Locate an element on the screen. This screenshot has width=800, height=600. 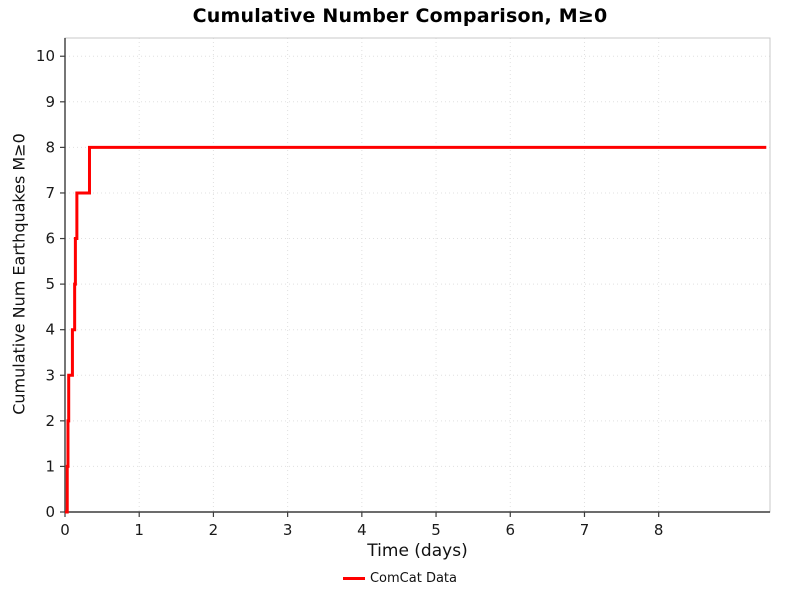
x-tick-label: 3 is located at coordinates (288, 530).